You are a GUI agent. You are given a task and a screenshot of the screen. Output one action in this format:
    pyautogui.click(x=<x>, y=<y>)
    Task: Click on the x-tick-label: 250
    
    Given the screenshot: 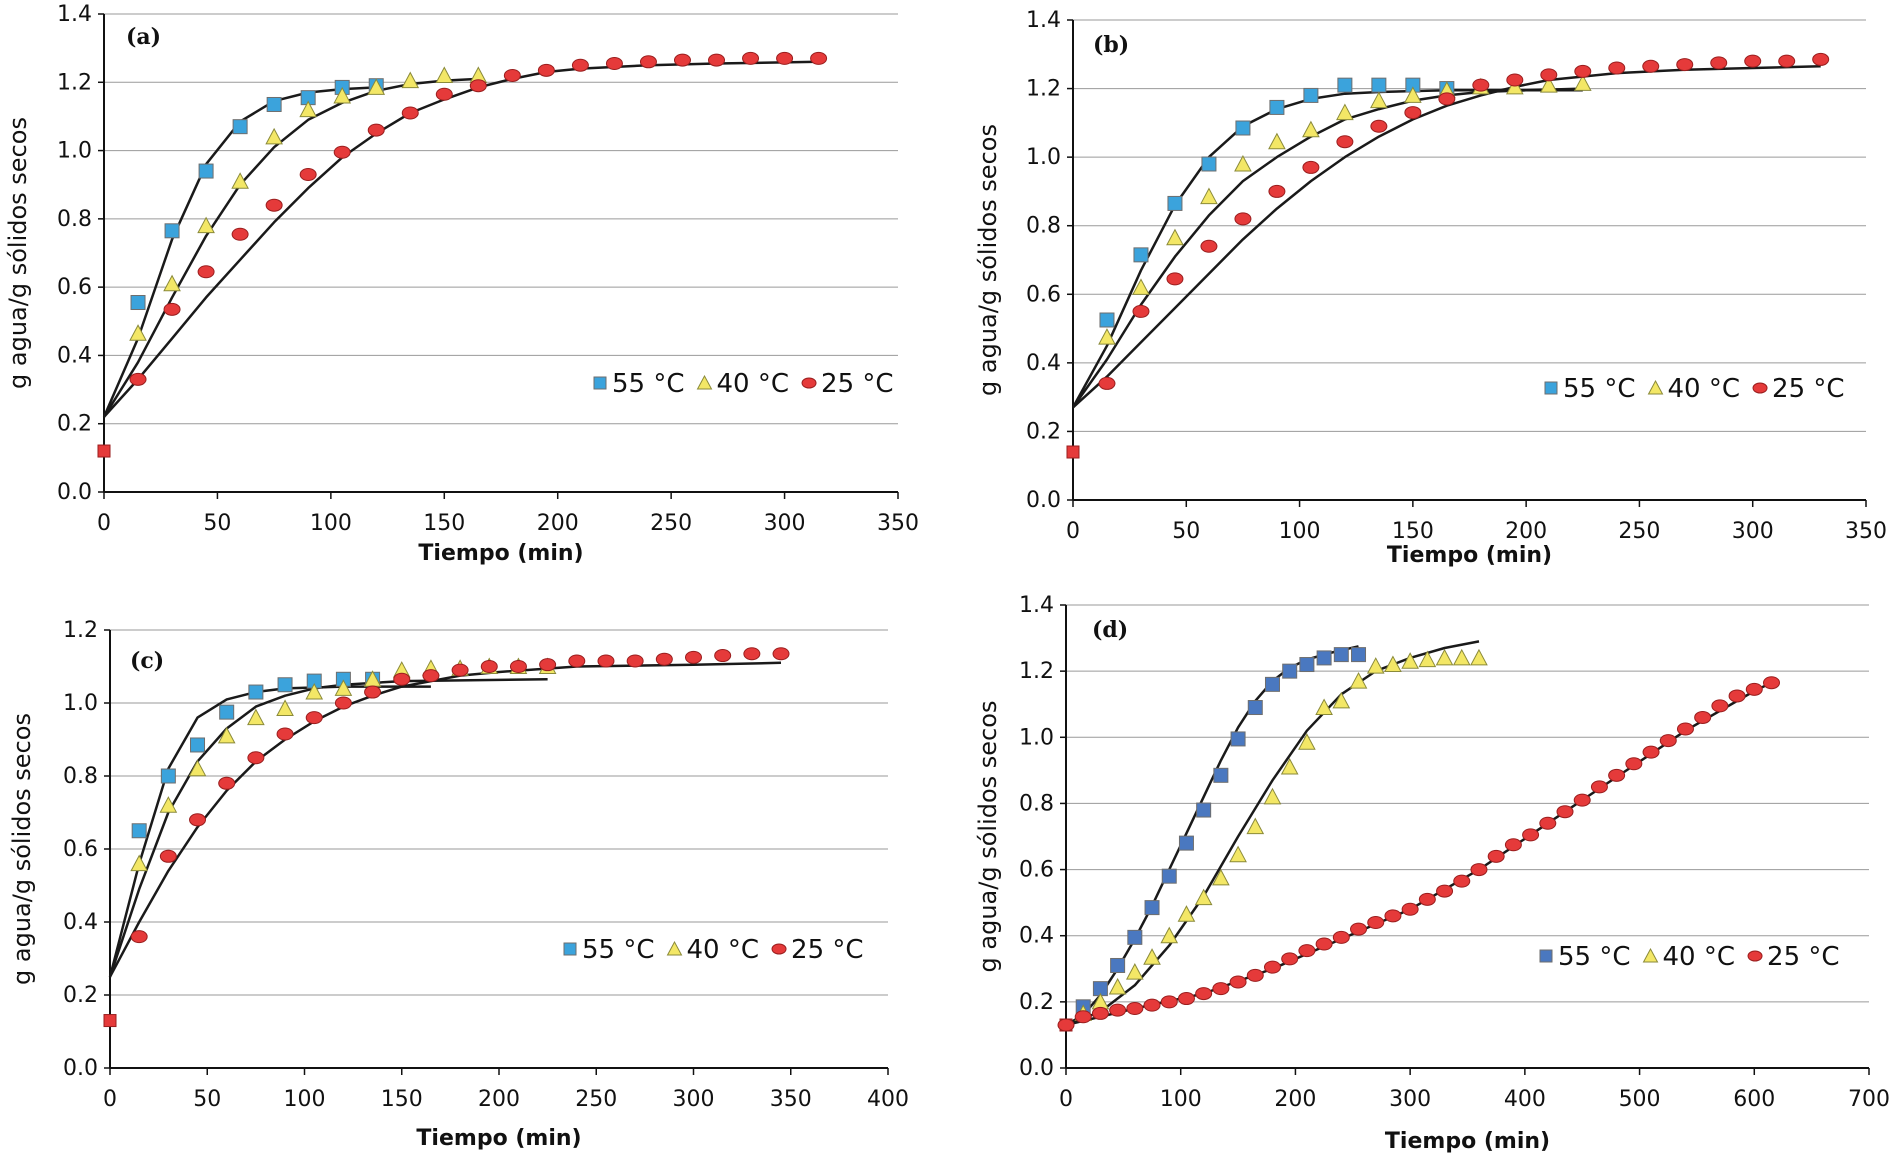 What is the action you would take?
    pyautogui.click(x=596, y=1099)
    